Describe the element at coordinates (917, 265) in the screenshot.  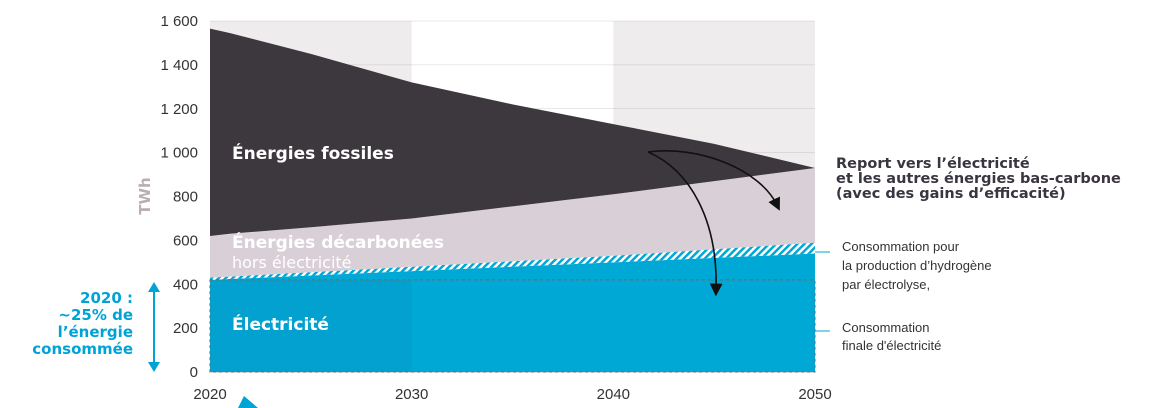
I see `hydrogen-annotation-line: la production d’hydrogène` at that location.